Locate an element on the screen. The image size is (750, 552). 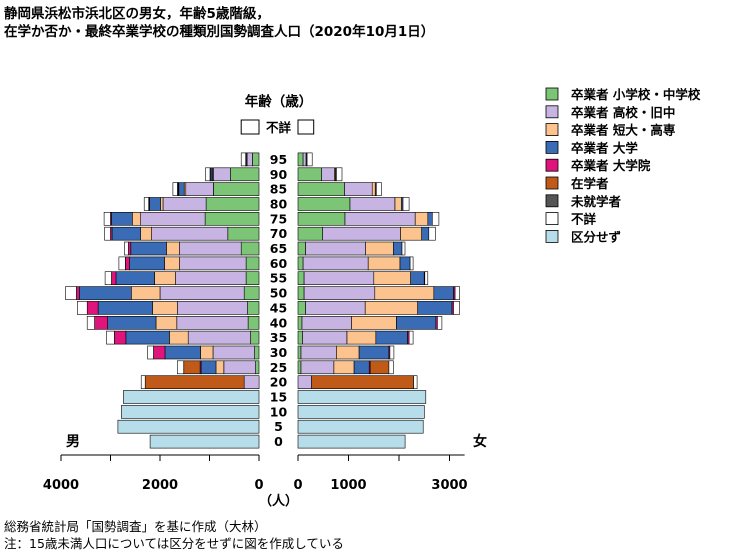
female-bar-35-seg3 is located at coordinates (391, 337).